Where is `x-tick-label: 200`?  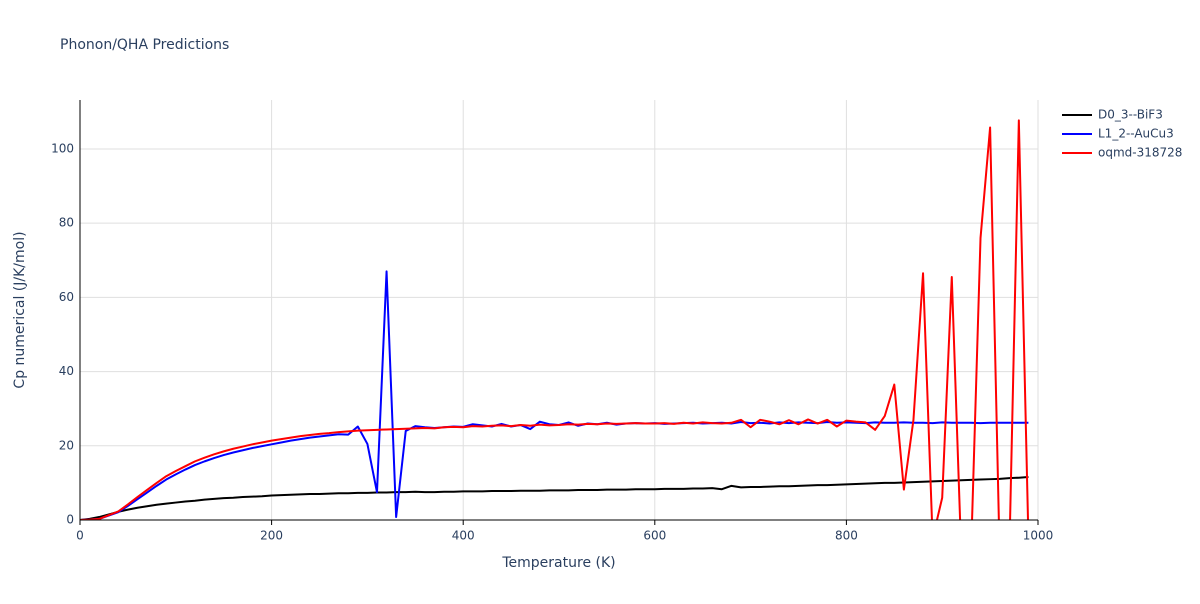 x-tick-label: 200 is located at coordinates (271, 536).